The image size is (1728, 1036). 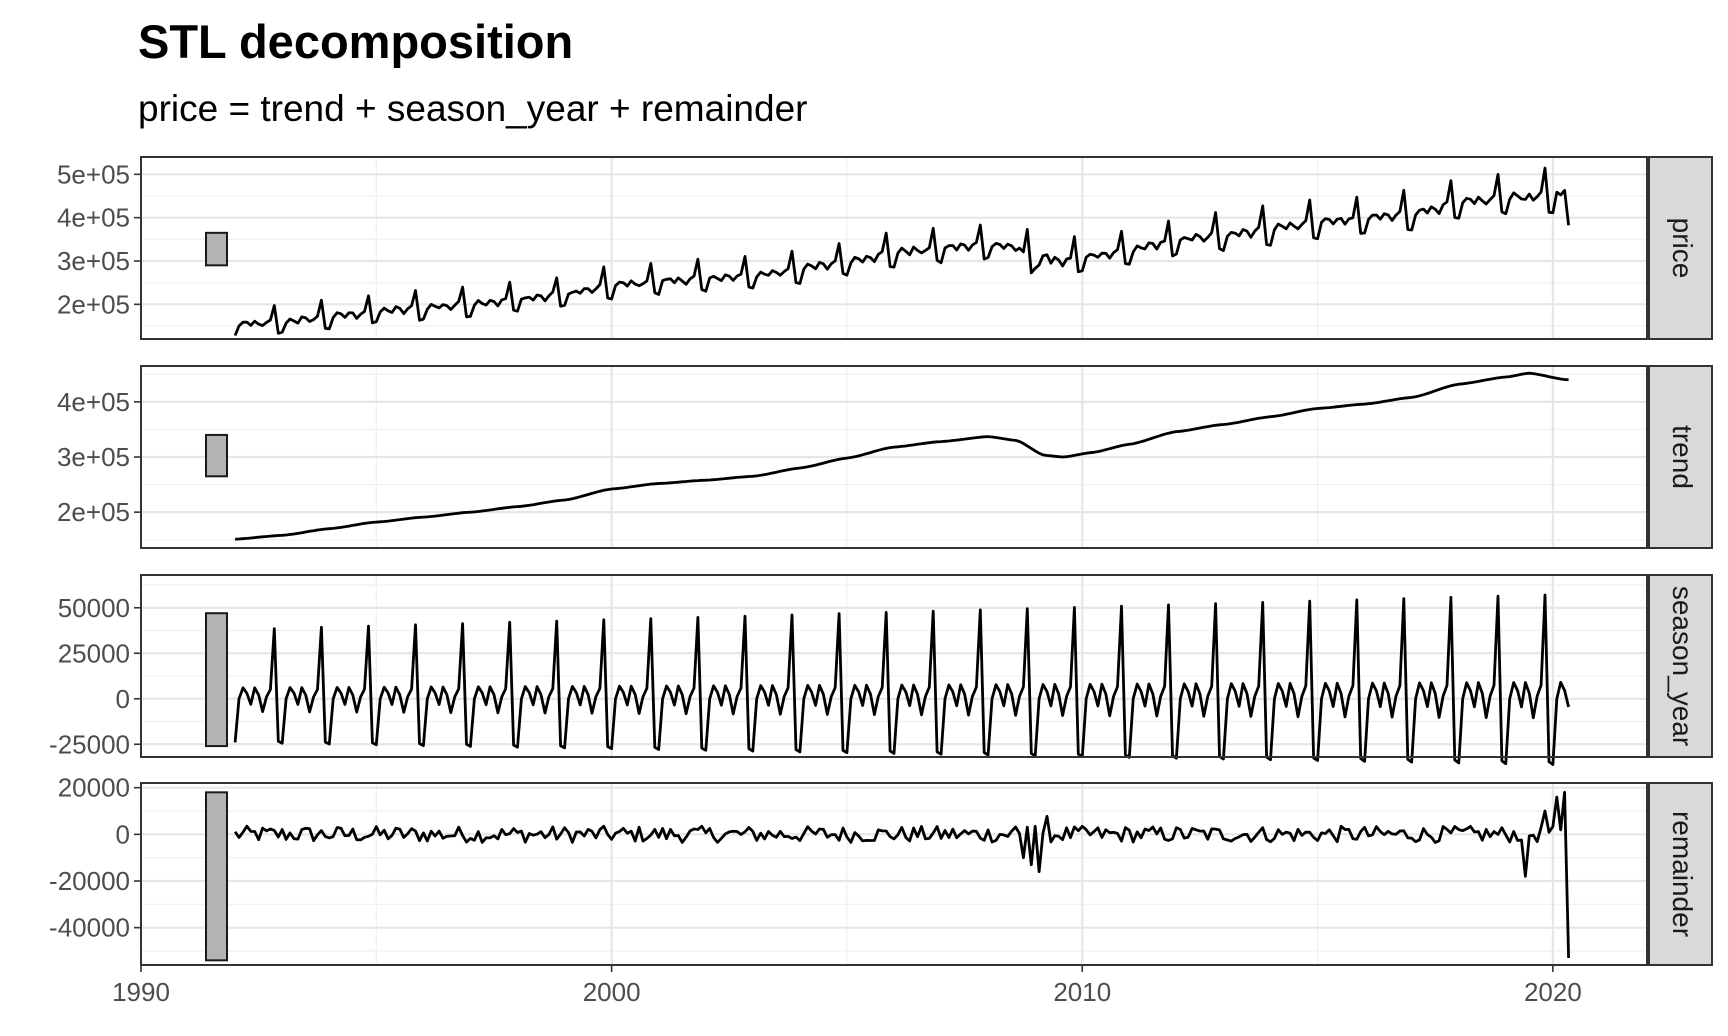 I want to click on y-tick-label: -20000, so click(x=89, y=881).